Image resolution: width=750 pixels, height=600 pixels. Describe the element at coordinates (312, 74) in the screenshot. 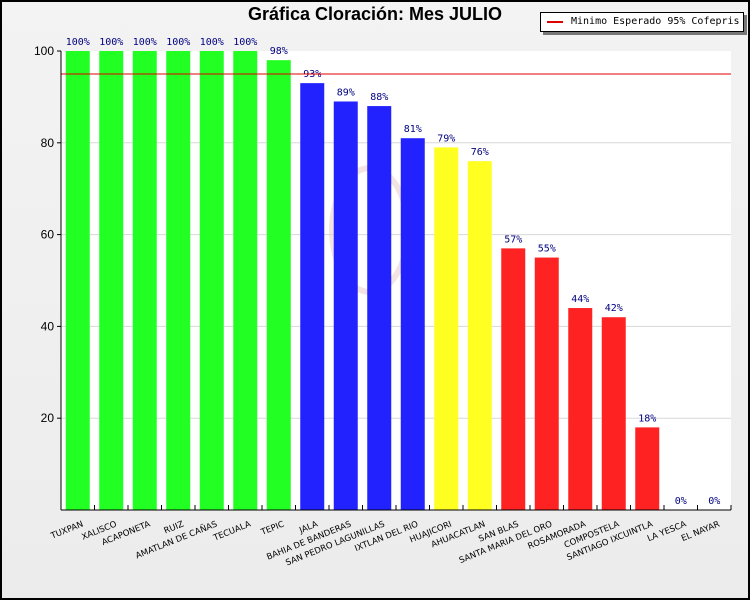

I see `data-label: 93%` at that location.